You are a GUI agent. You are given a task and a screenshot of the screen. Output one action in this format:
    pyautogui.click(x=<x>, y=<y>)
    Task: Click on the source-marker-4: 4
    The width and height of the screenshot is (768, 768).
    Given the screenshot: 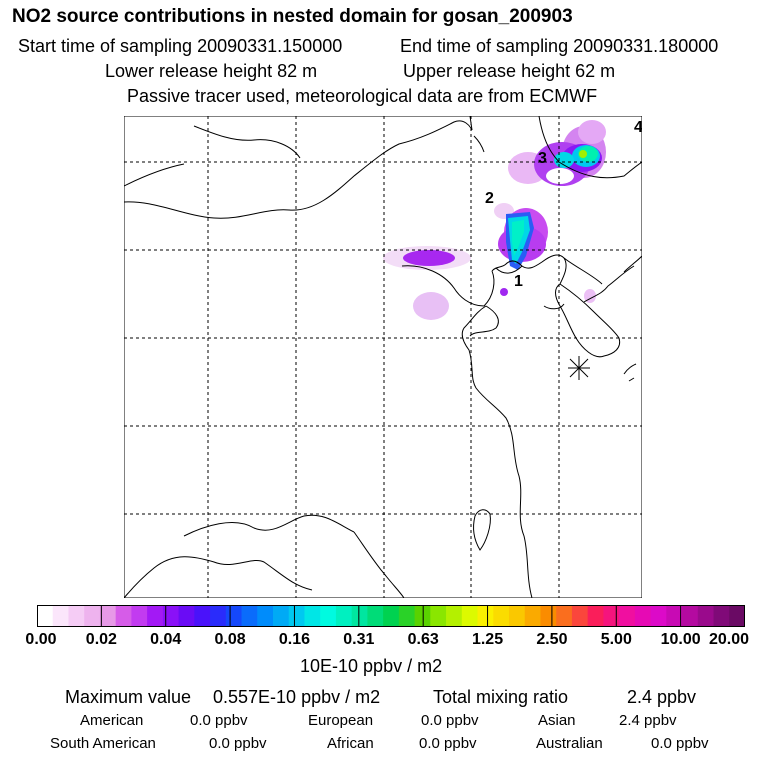 What is the action you would take?
    pyautogui.click(x=638, y=127)
    